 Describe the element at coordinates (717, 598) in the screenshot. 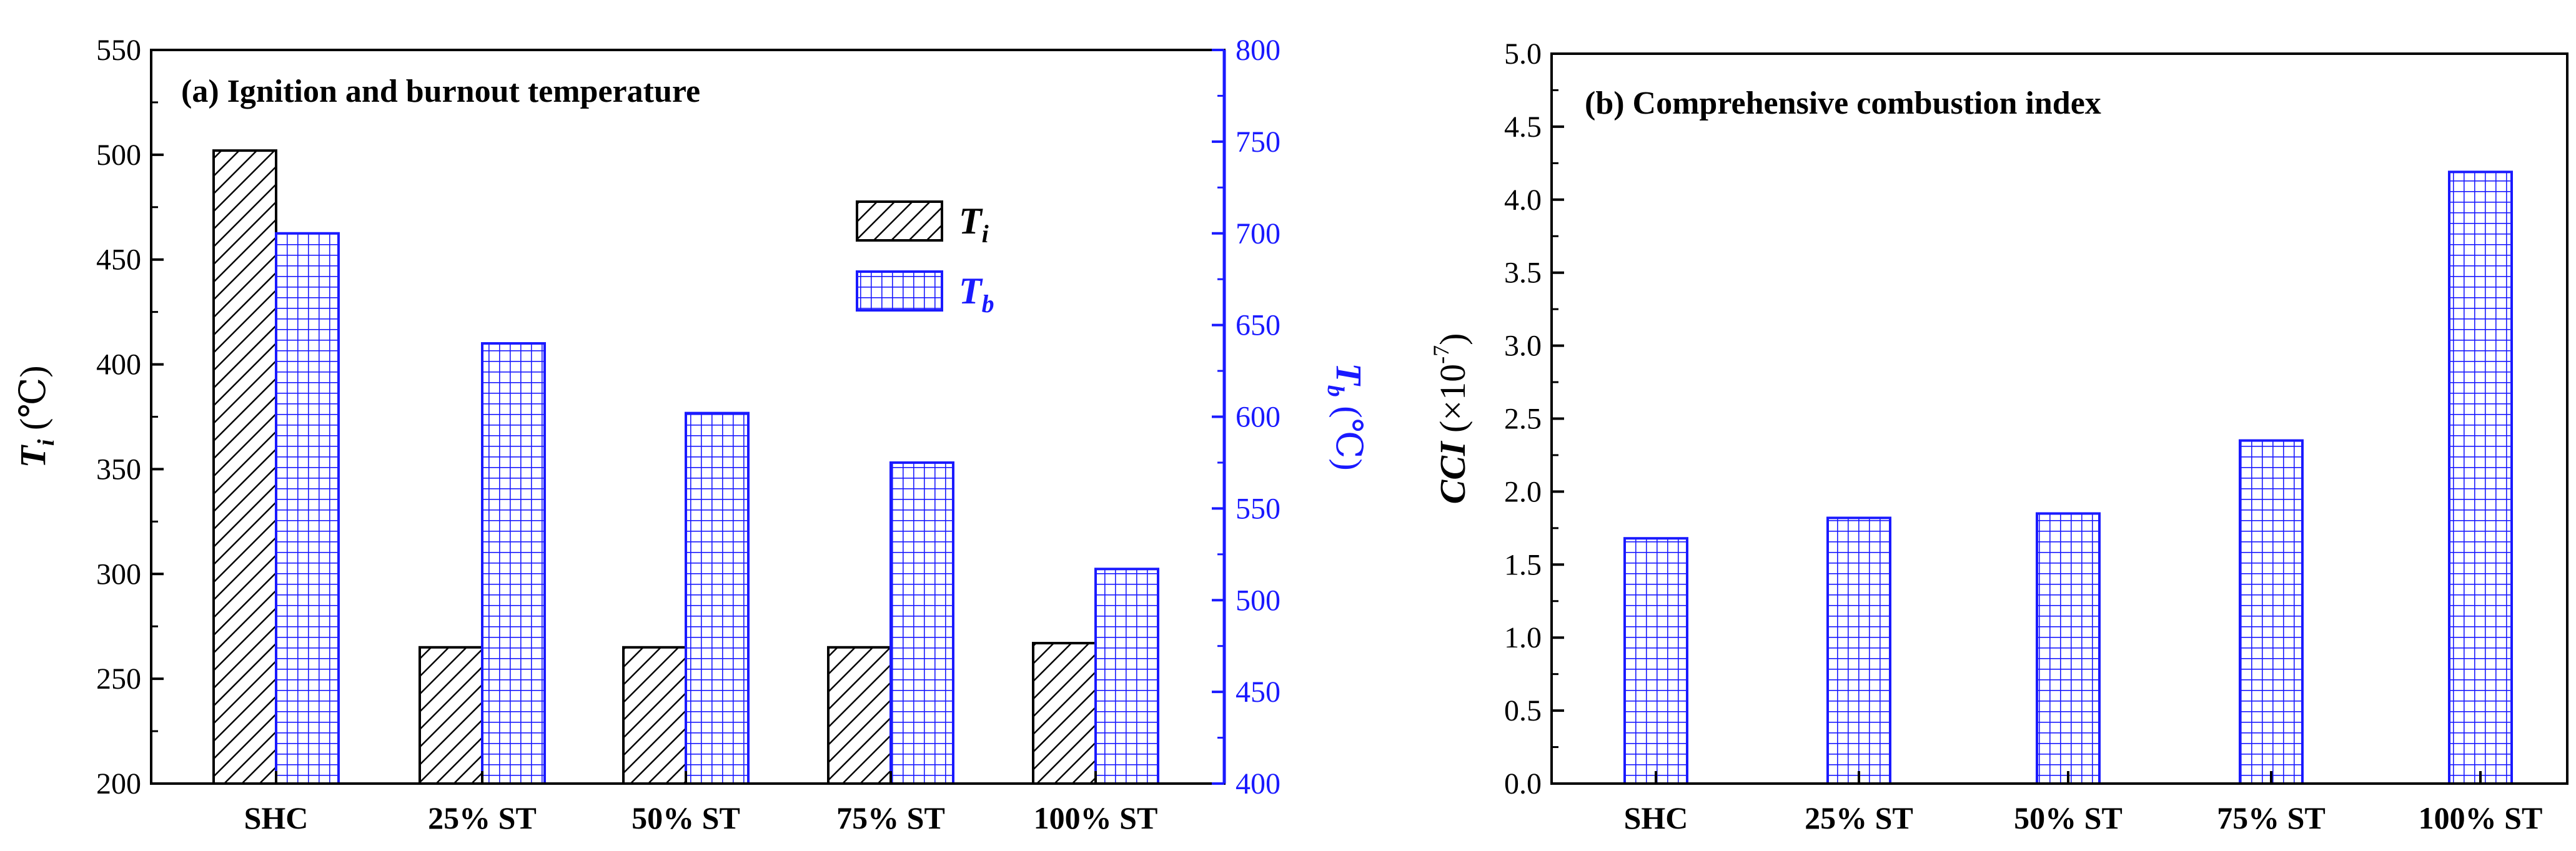

I see `tb-bar-50pct-st` at that location.